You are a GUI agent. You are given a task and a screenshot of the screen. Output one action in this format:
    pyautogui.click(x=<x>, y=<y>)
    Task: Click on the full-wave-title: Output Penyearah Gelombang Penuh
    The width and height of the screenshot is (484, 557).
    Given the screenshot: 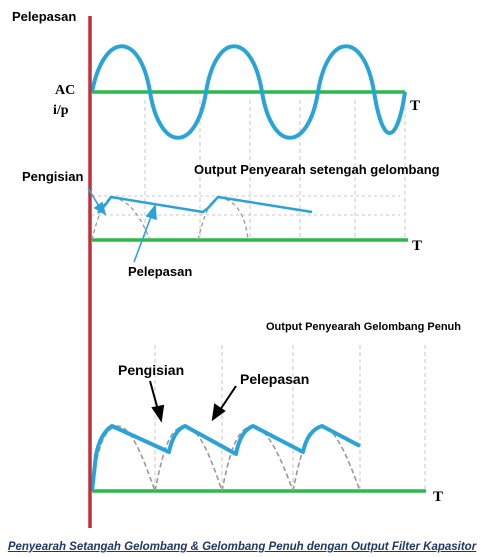 What is the action you would take?
    pyautogui.click(x=363, y=327)
    